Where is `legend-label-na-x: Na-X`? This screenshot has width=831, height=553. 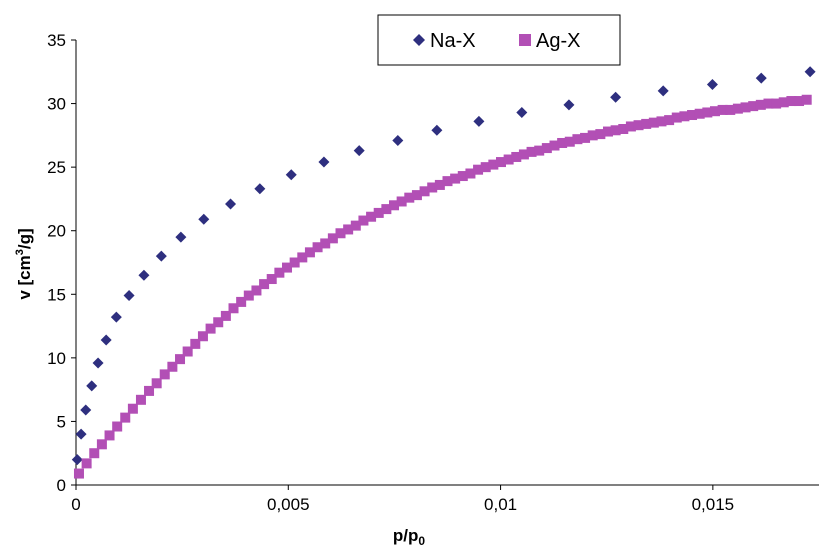
legend-label-na-x: Na-X is located at coordinates (453, 41).